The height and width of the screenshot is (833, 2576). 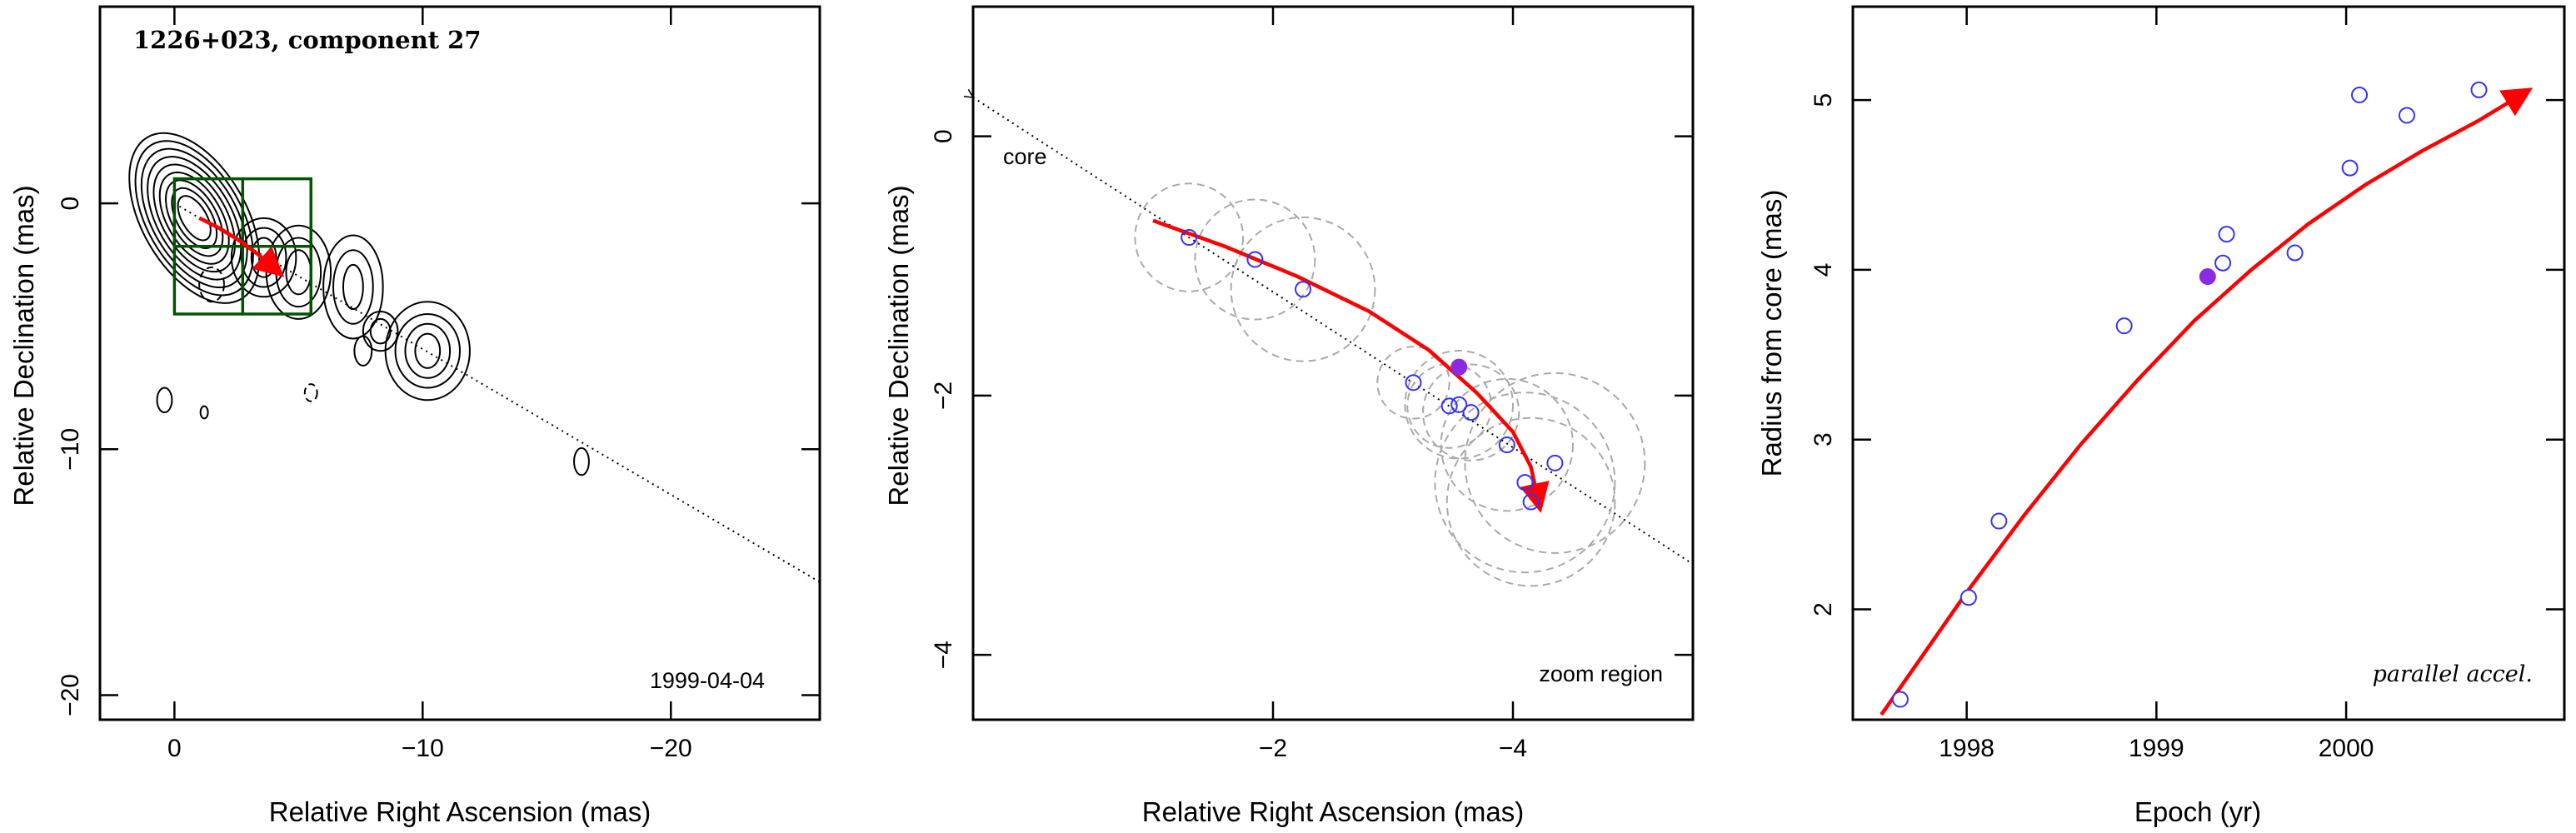 What do you see at coordinates (2346, 748) in the screenshot?
I see `x-tick-label: 2000` at bounding box center [2346, 748].